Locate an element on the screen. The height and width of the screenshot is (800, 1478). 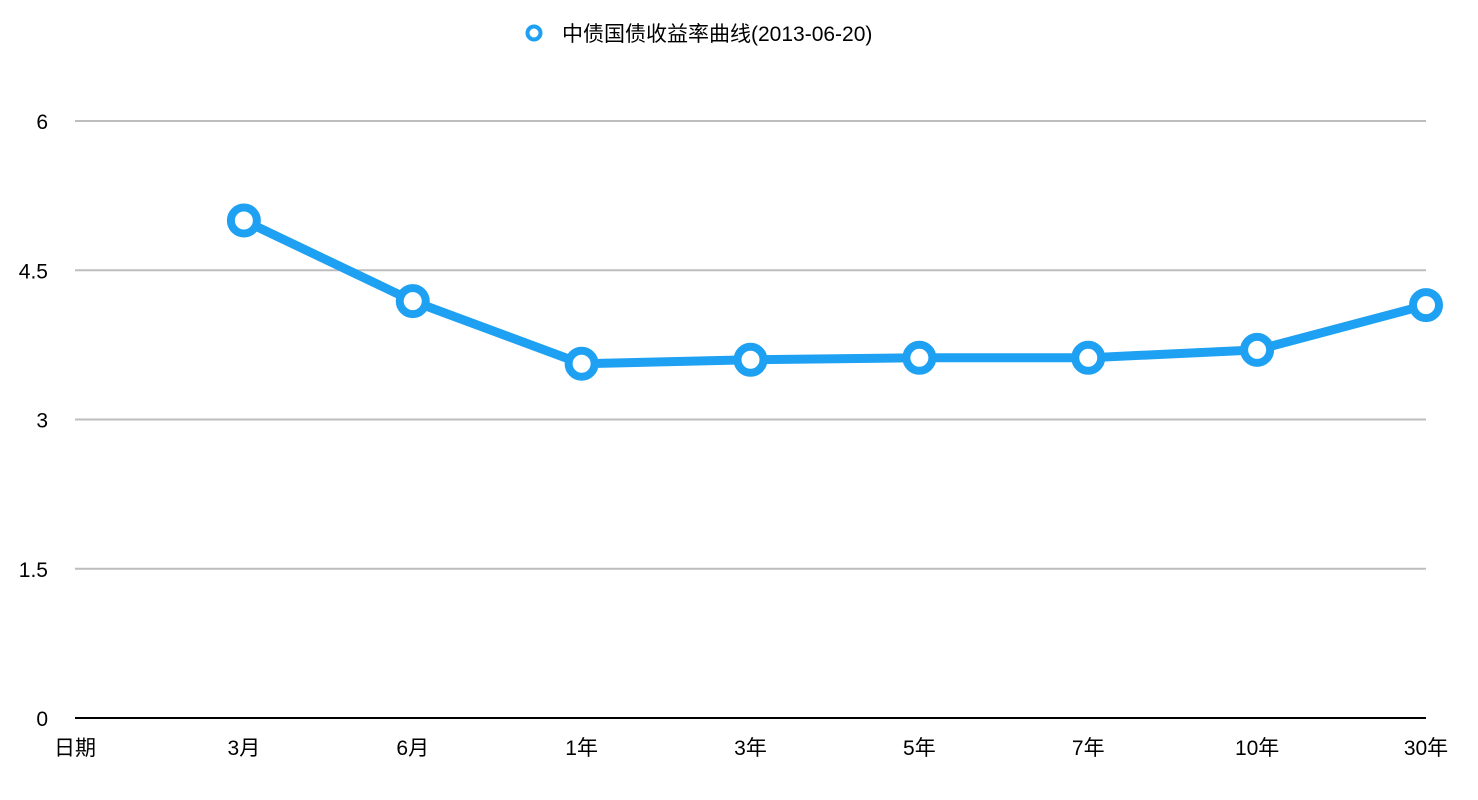
y-tick-label: 0 is located at coordinates (42, 719).